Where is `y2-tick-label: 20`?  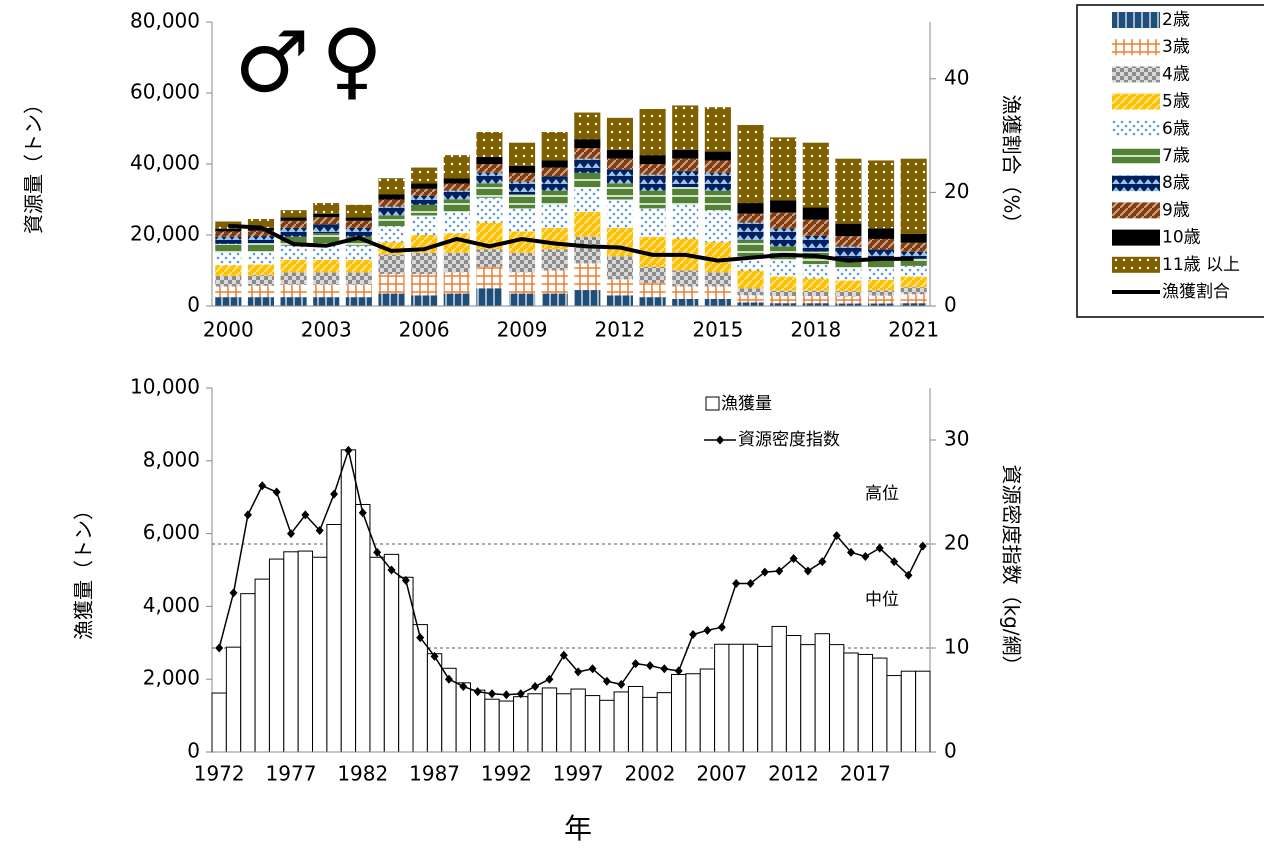 y2-tick-label: 20 is located at coordinates (956, 543).